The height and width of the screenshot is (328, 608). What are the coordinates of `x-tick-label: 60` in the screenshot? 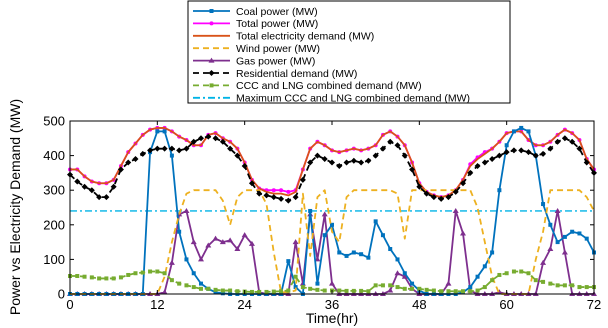 It's located at (506, 304).